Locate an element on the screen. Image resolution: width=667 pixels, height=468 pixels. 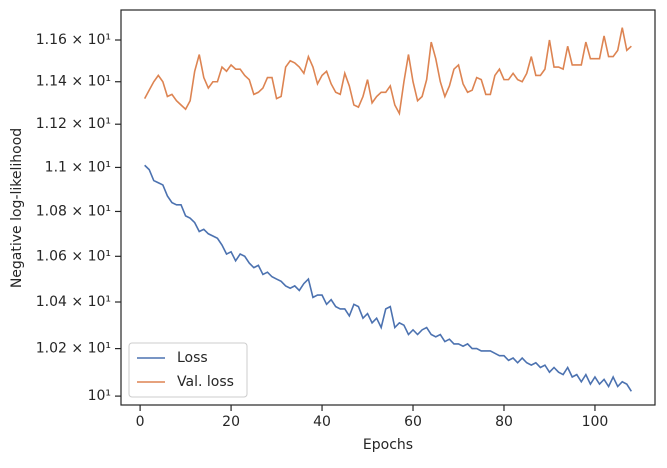
x-tick-label: 0 is located at coordinates (140, 422).